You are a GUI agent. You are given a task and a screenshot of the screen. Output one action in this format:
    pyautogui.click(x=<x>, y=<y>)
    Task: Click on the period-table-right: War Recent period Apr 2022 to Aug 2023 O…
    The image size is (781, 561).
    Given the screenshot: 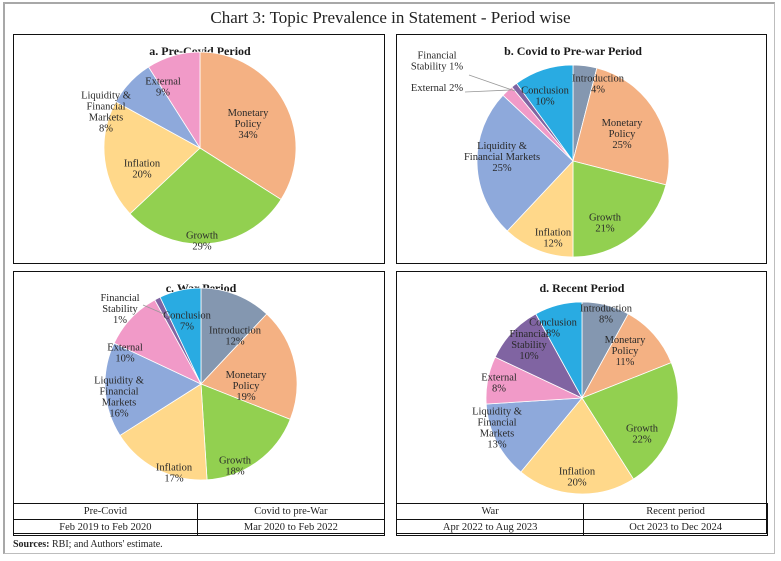 What is the action you would take?
    pyautogui.click(x=581, y=519)
    